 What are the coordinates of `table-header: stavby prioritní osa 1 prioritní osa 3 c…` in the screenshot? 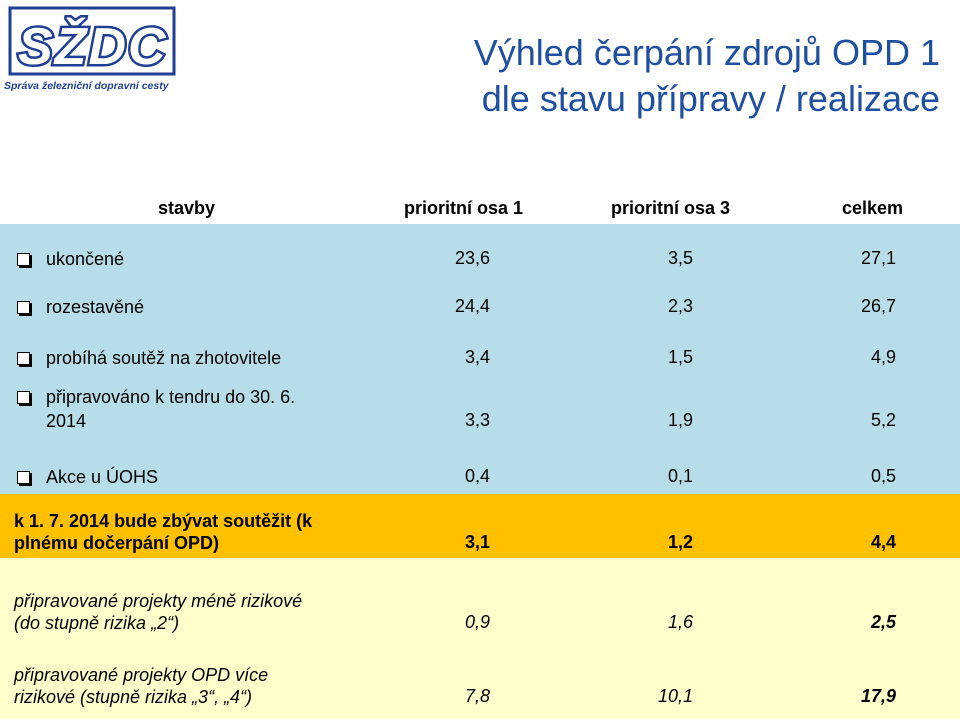 It's located at (480, 205).